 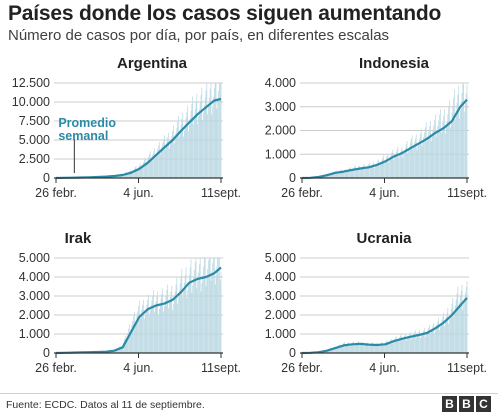 I want to click on x-tick-label: 26 febr., so click(x=56, y=193).